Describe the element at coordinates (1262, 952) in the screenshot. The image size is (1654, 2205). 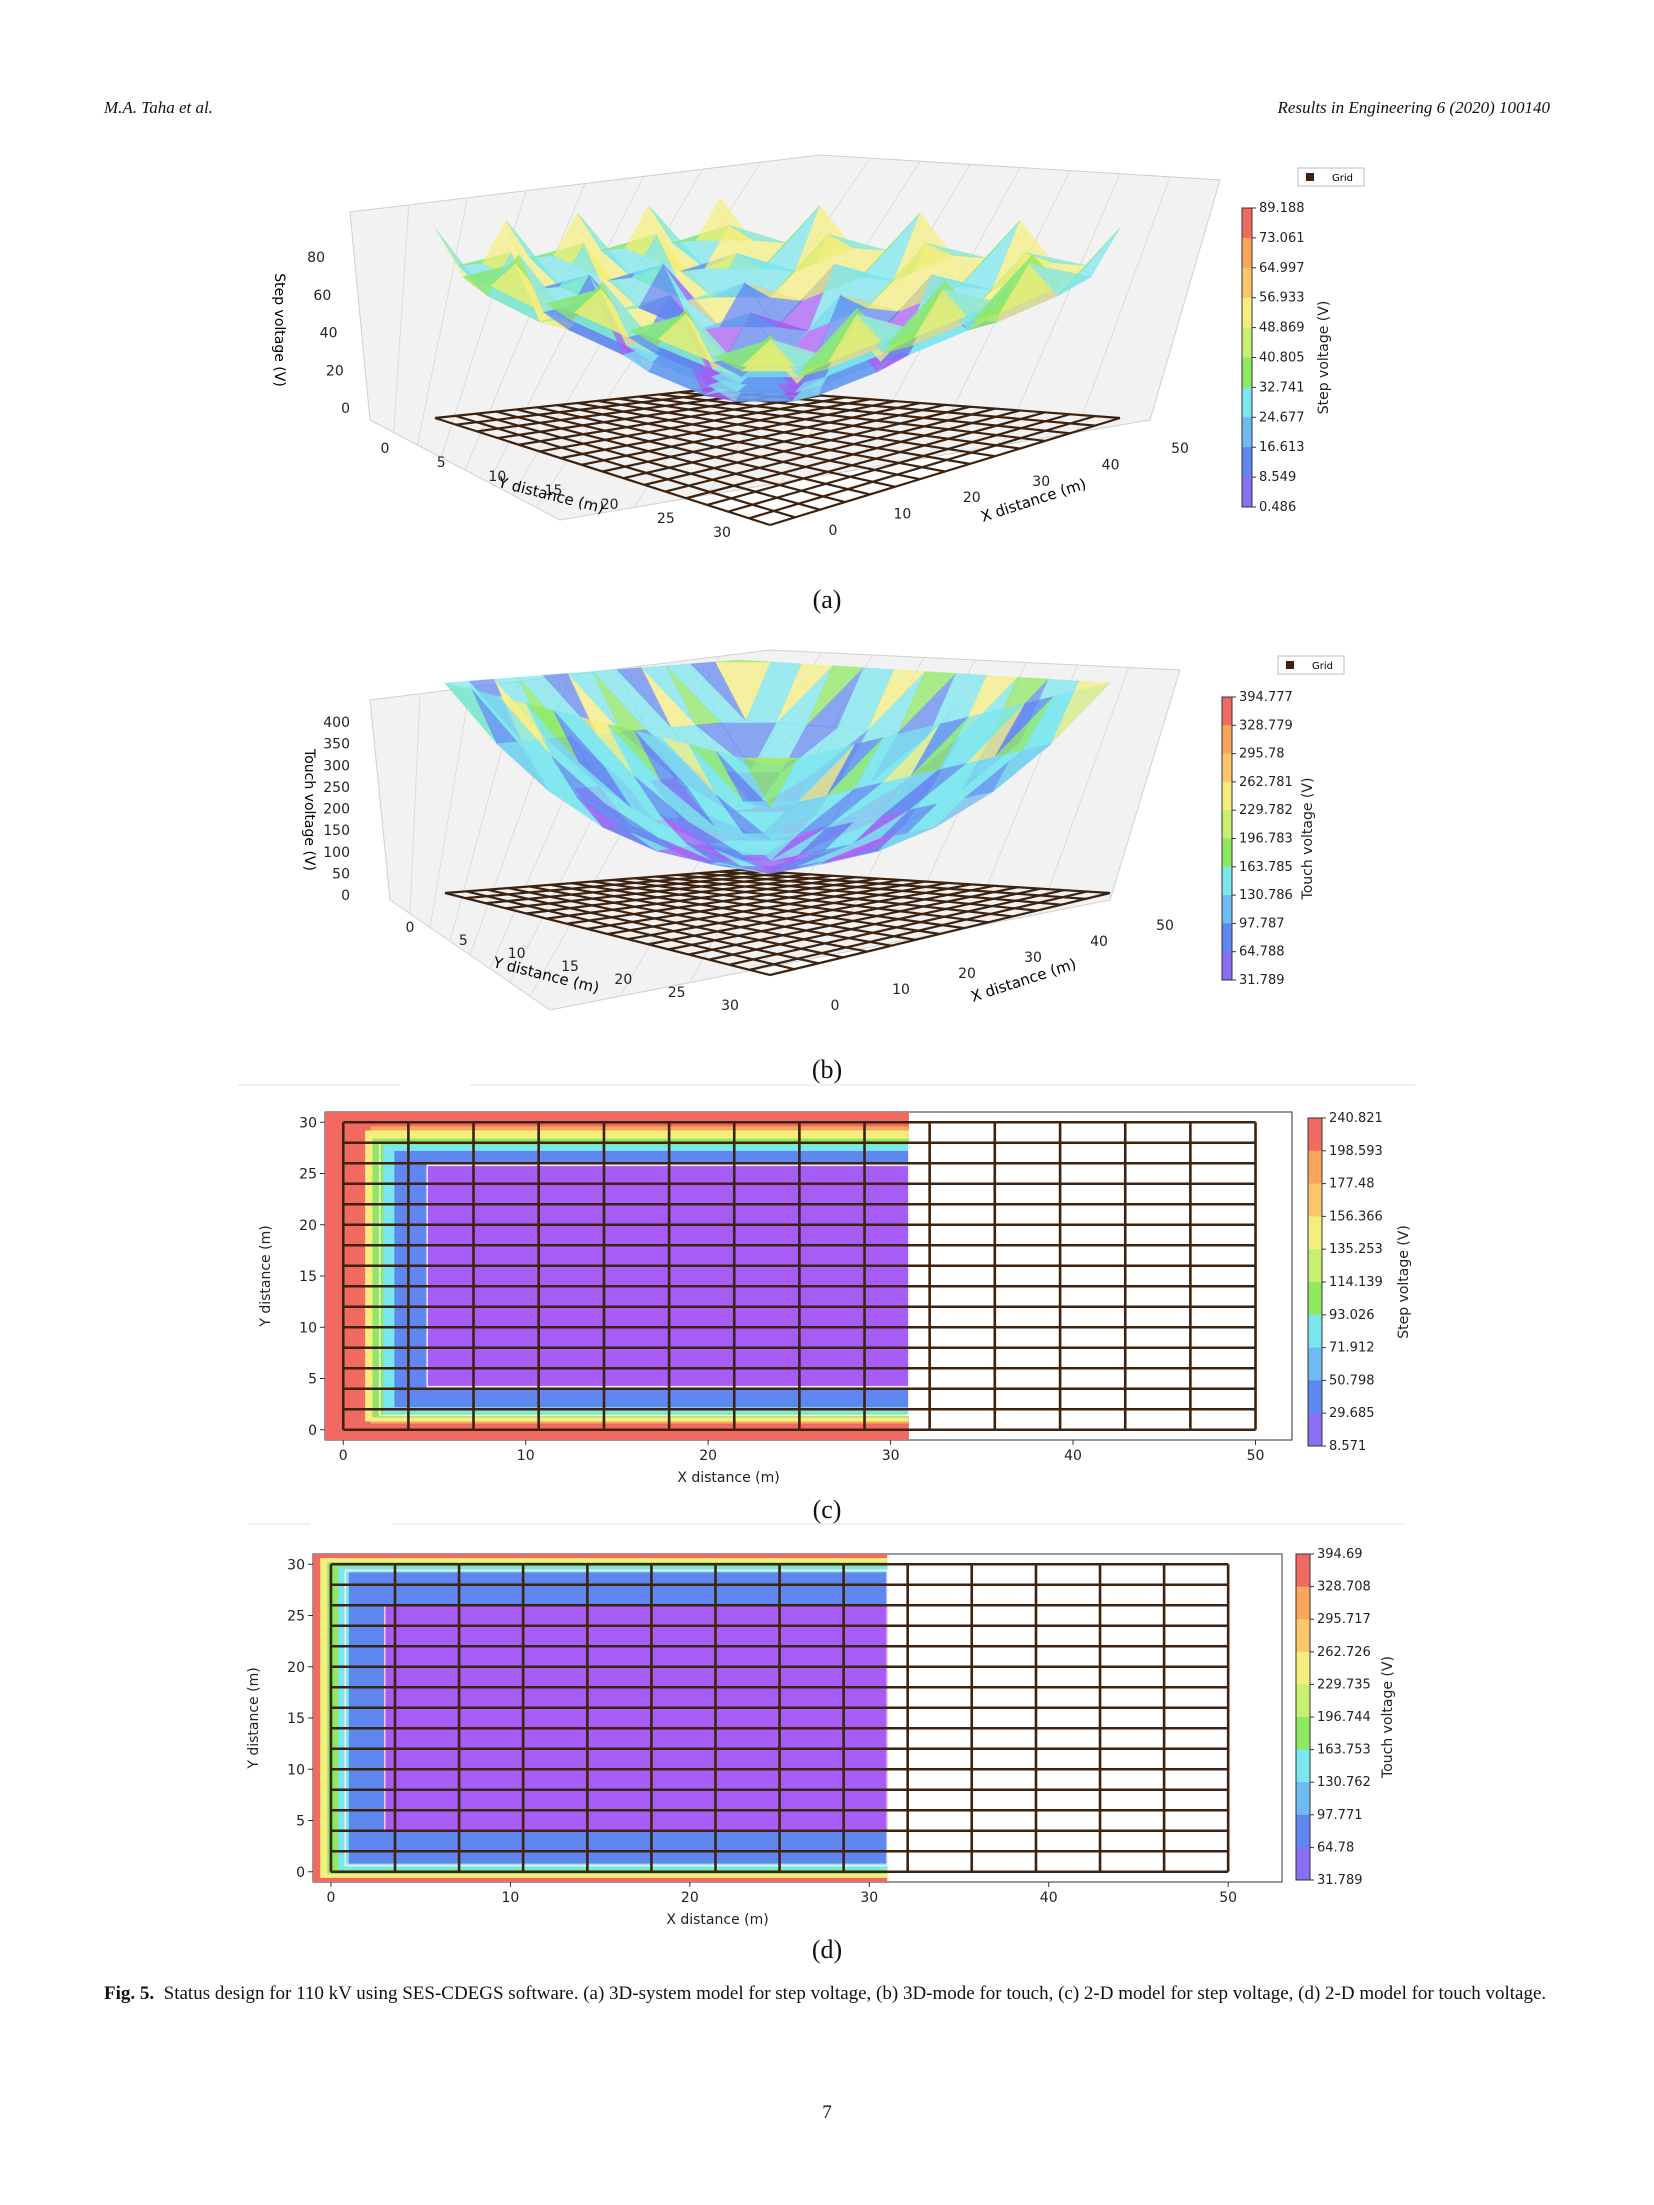
I see `colorbar-tick-label: 64.788` at that location.